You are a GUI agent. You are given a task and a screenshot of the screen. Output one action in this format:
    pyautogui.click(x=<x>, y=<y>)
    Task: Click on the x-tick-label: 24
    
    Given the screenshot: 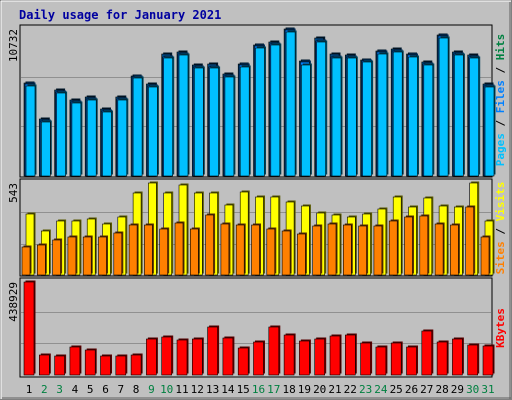 What is the action you would take?
    pyautogui.click(x=381, y=389)
    